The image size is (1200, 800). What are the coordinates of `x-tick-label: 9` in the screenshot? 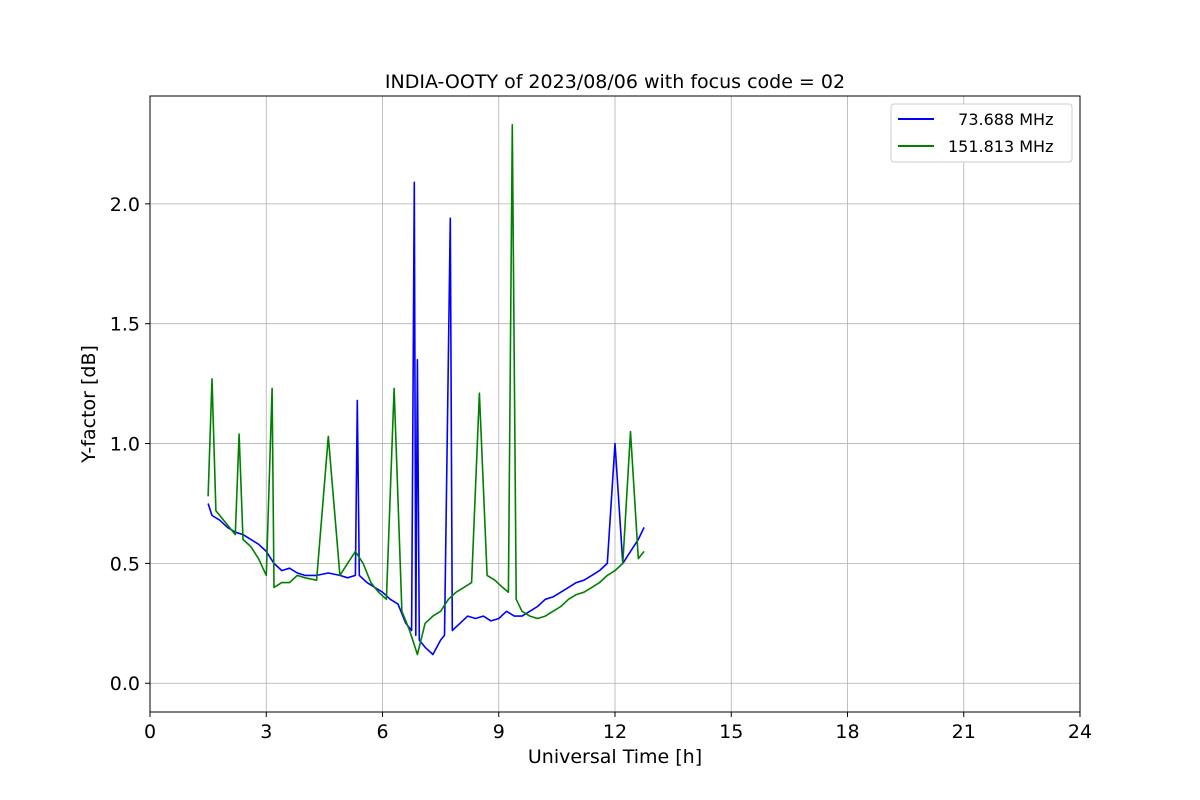 It's located at (499, 732).